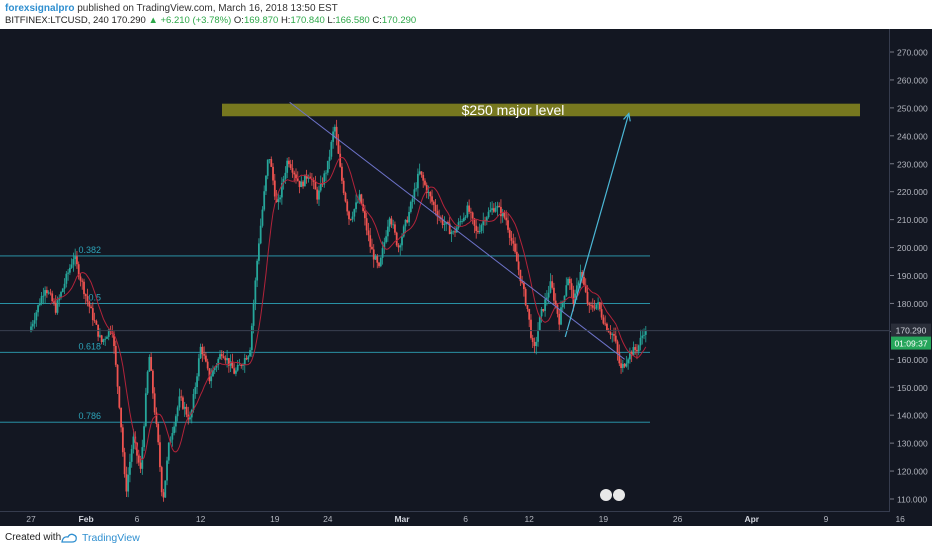  What do you see at coordinates (900, 519) in the screenshot?
I see `time-tick-label: 16` at bounding box center [900, 519].